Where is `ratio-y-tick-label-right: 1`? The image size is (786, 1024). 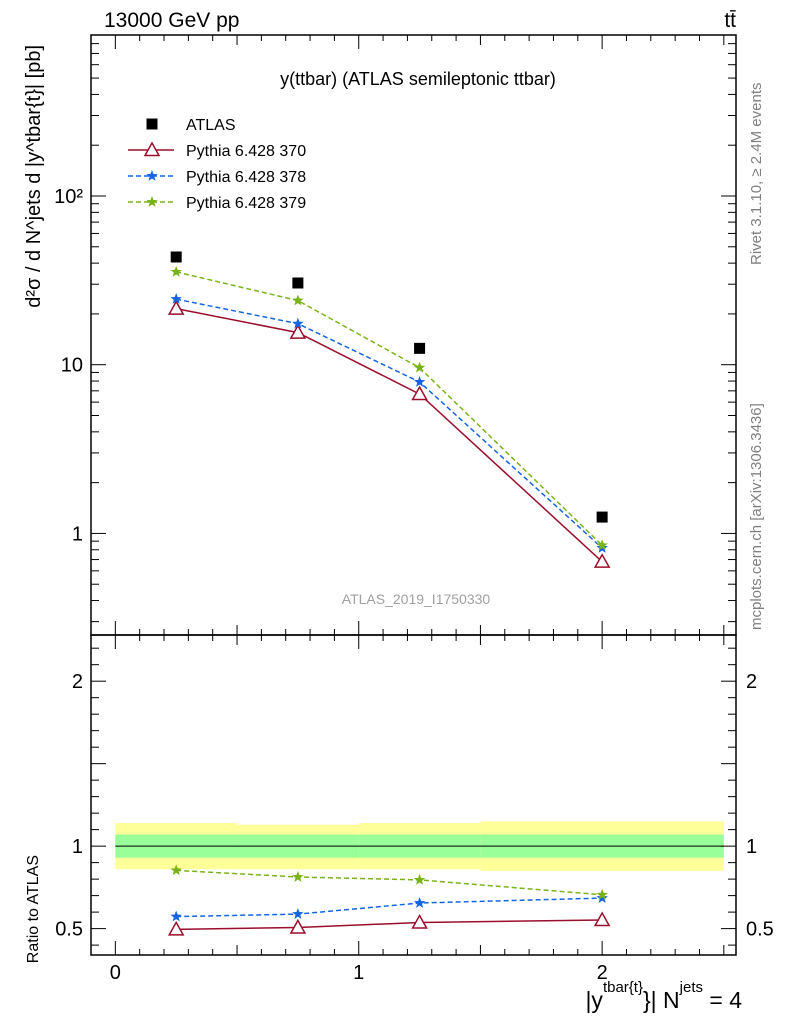 ratio-y-tick-label-right: 1 is located at coordinates (751, 847).